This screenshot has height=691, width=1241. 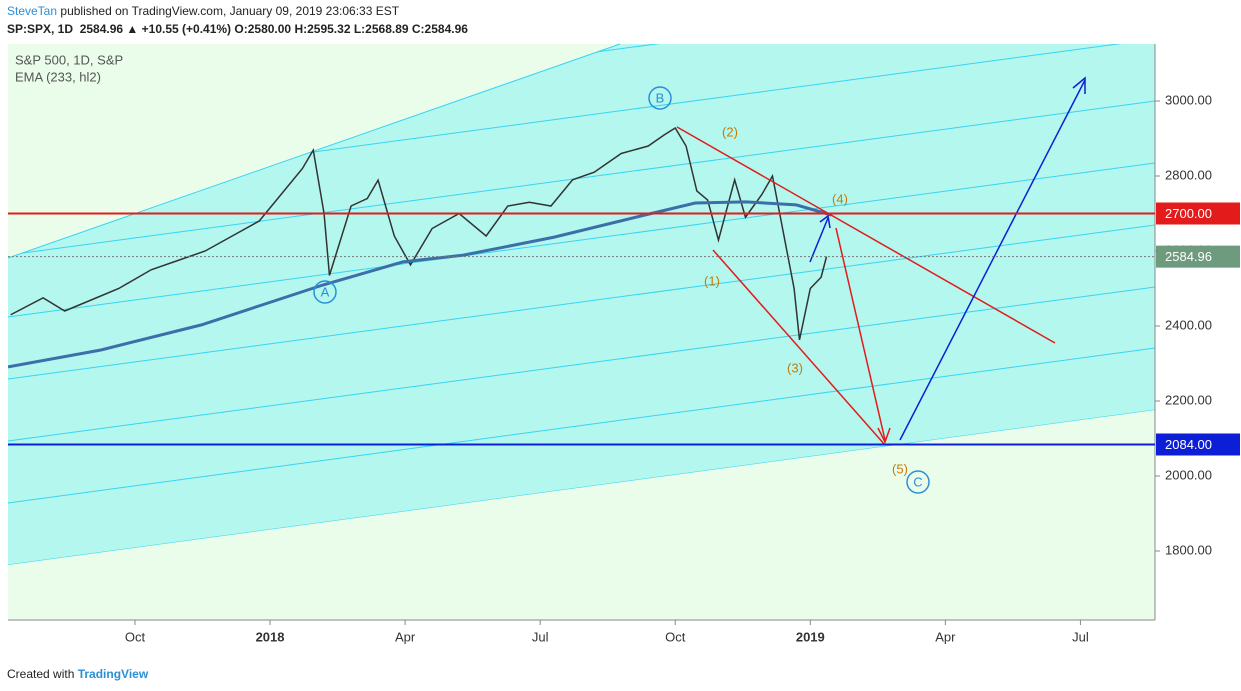 I want to click on y-tick-label: 2400.00, so click(x=1188, y=324).